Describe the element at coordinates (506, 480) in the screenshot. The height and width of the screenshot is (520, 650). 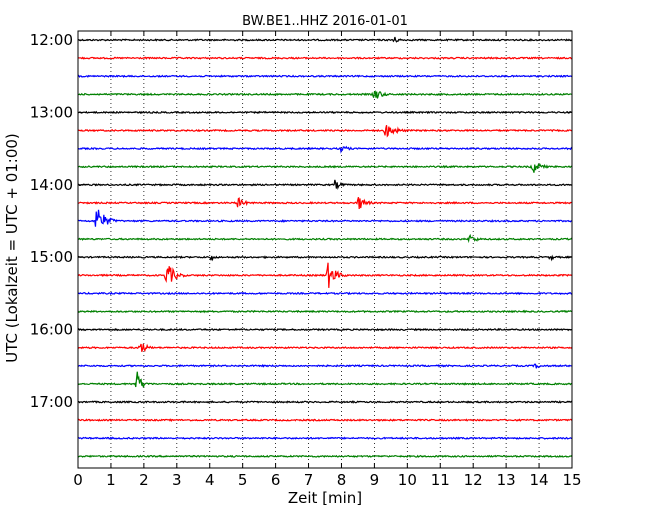
I see `x-tick-label: 13` at that location.